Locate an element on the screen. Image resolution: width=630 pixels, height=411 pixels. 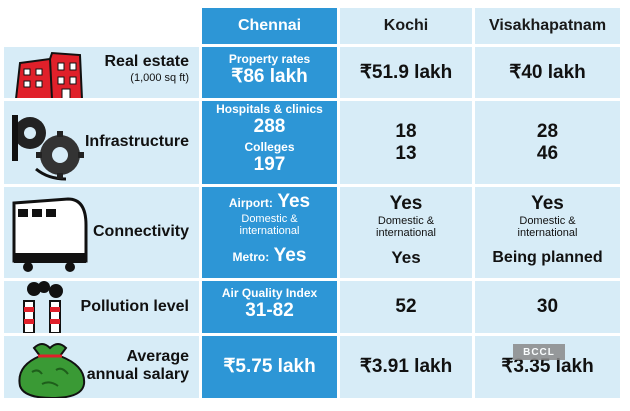
kochi-connectivity: Yes Domestic & international Yes is located at coordinates (406, 232).